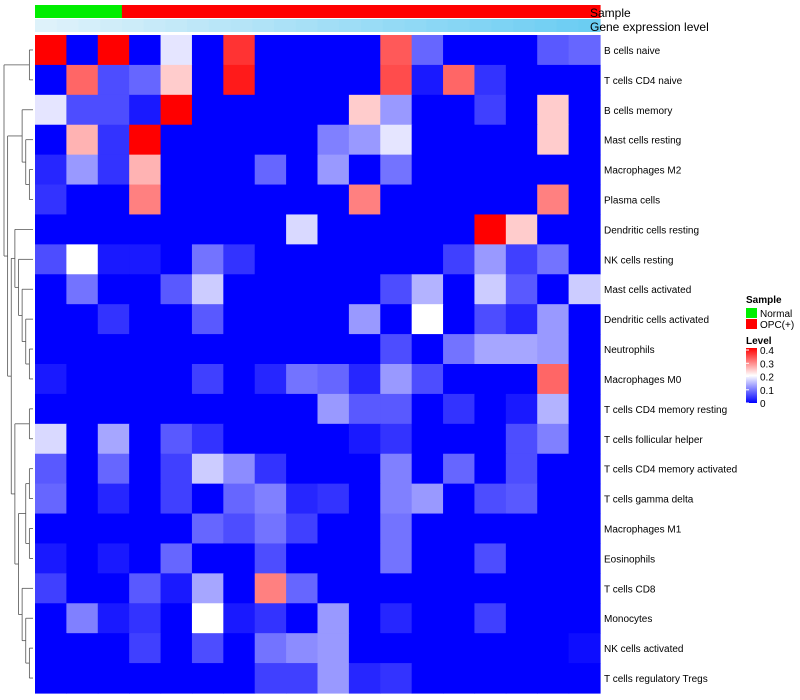  Describe the element at coordinates (665, 410) in the screenshot. I see `row-label: T cells CD4 memory resting` at that location.